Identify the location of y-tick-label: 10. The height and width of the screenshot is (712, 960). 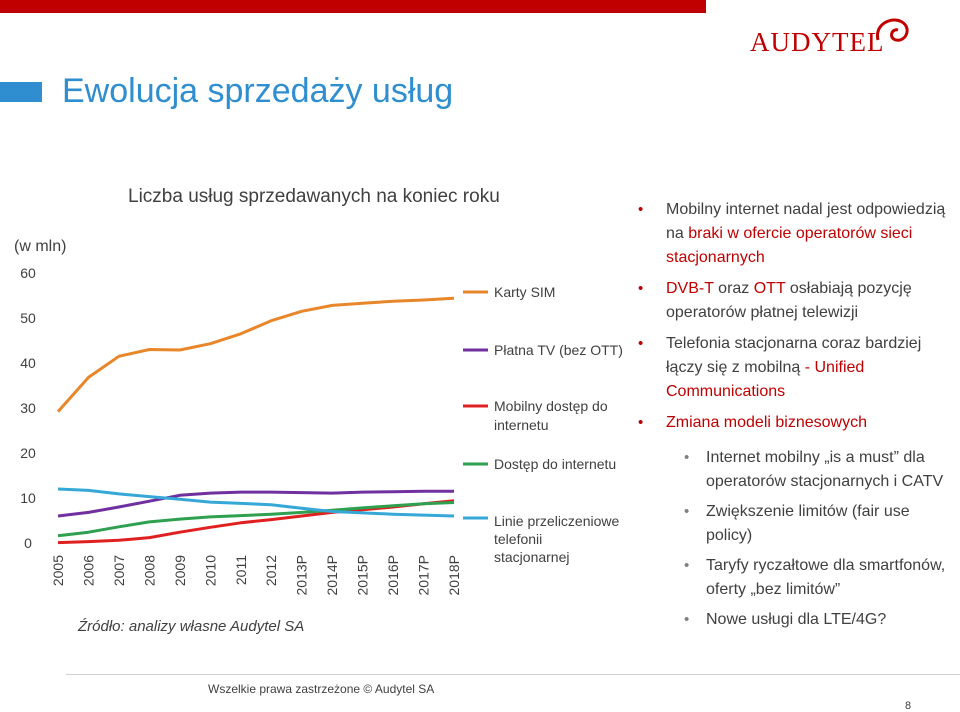
(28, 498).